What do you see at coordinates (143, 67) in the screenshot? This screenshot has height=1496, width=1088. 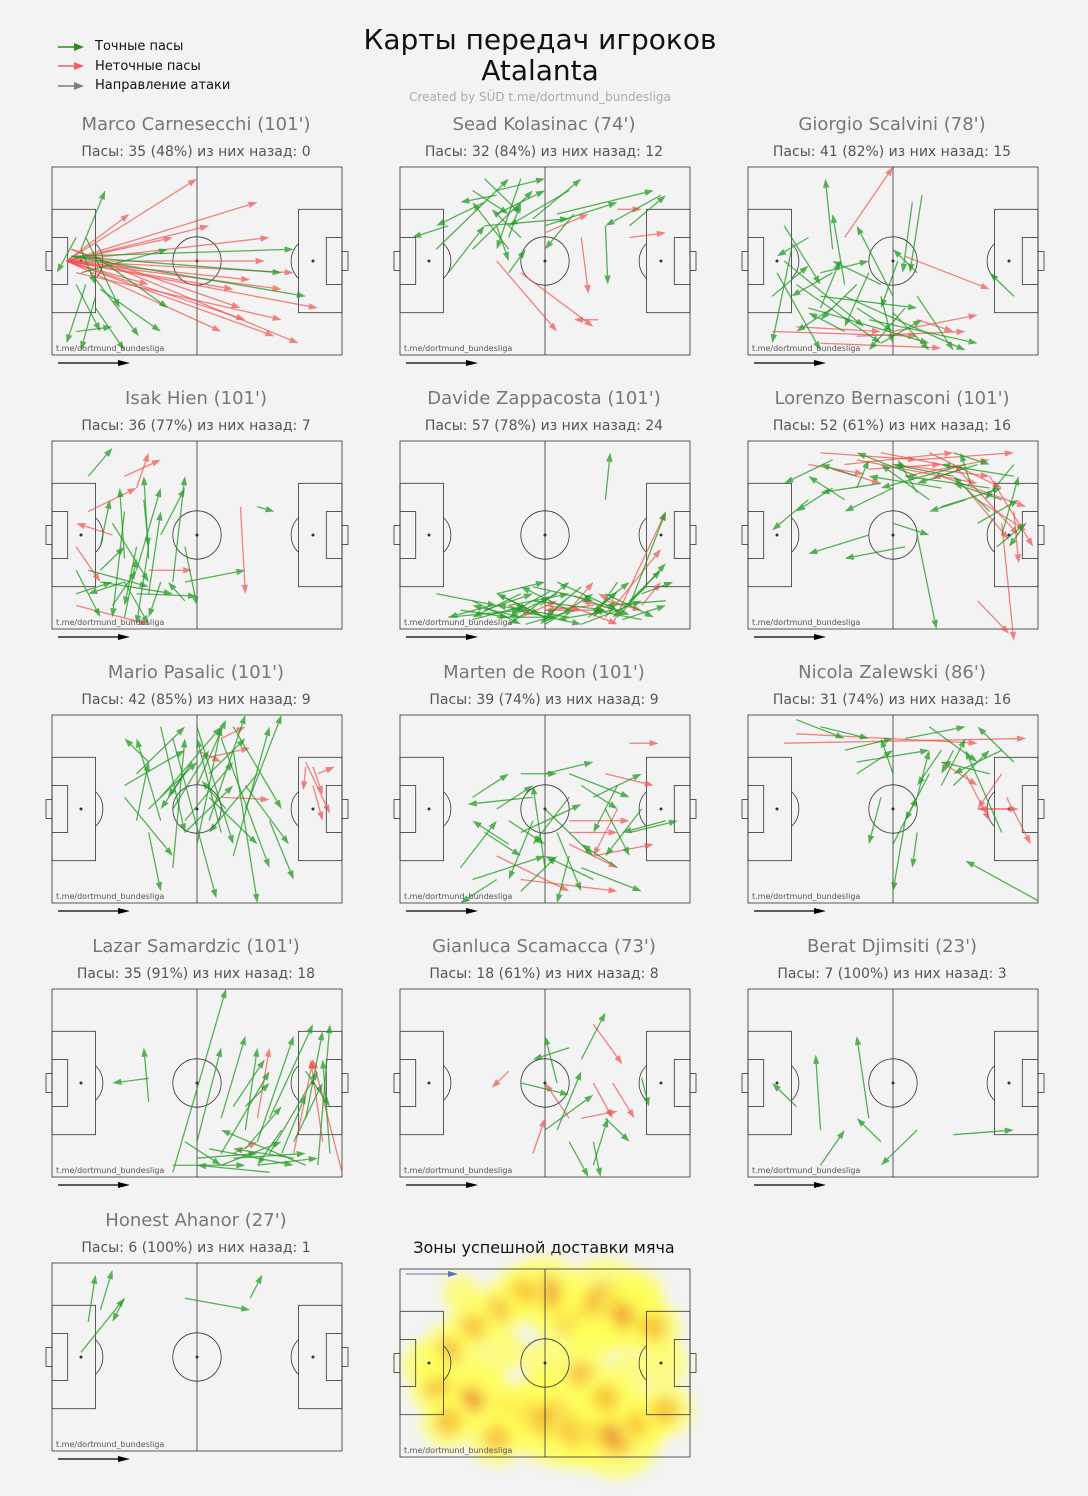 I see `legend-item: Неточные пасы` at bounding box center [143, 67].